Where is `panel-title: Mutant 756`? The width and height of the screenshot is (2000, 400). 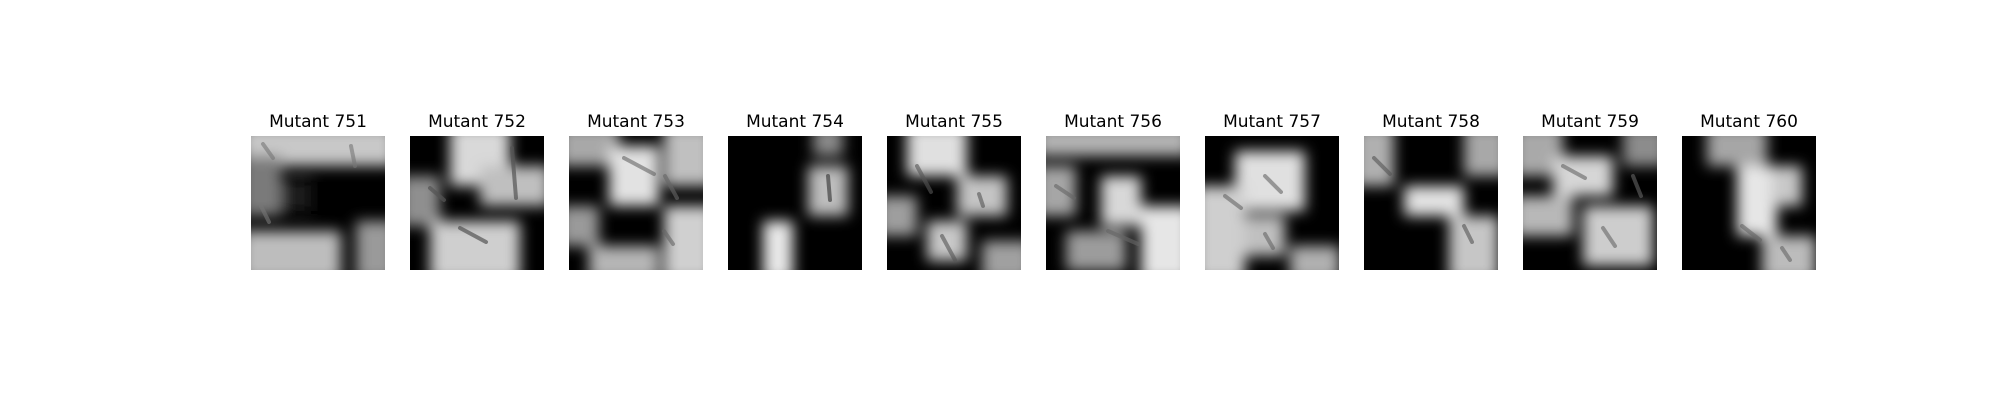 panel-title: Mutant 756 is located at coordinates (1113, 122).